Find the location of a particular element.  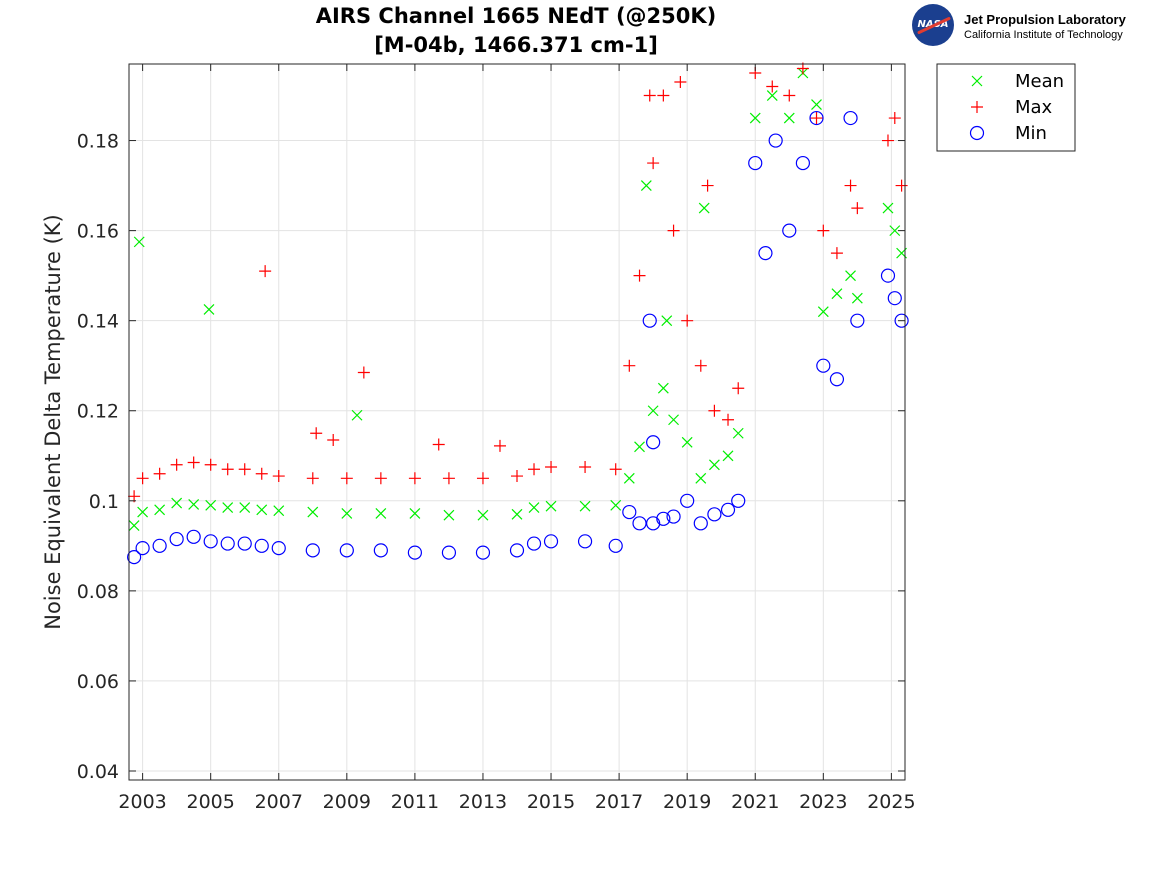

legend-label-min: Min is located at coordinates (1031, 133).